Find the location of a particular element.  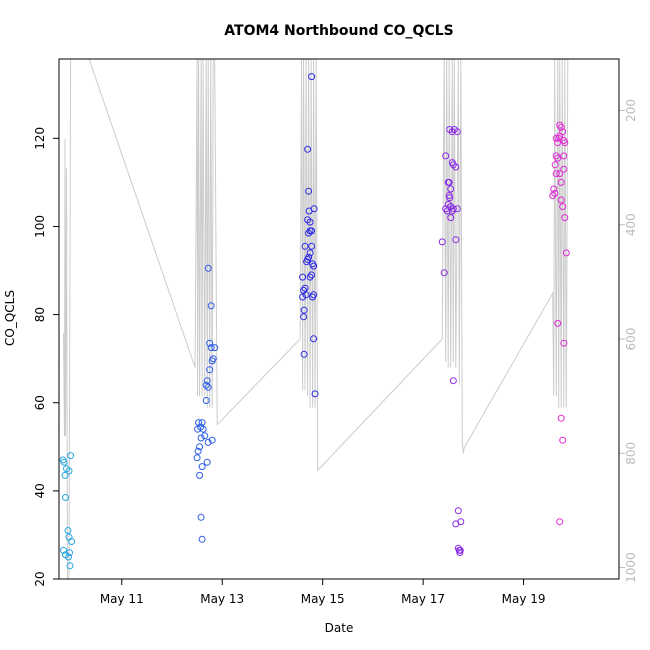

y-tick-label-2: 60 is located at coordinates (40, 402).